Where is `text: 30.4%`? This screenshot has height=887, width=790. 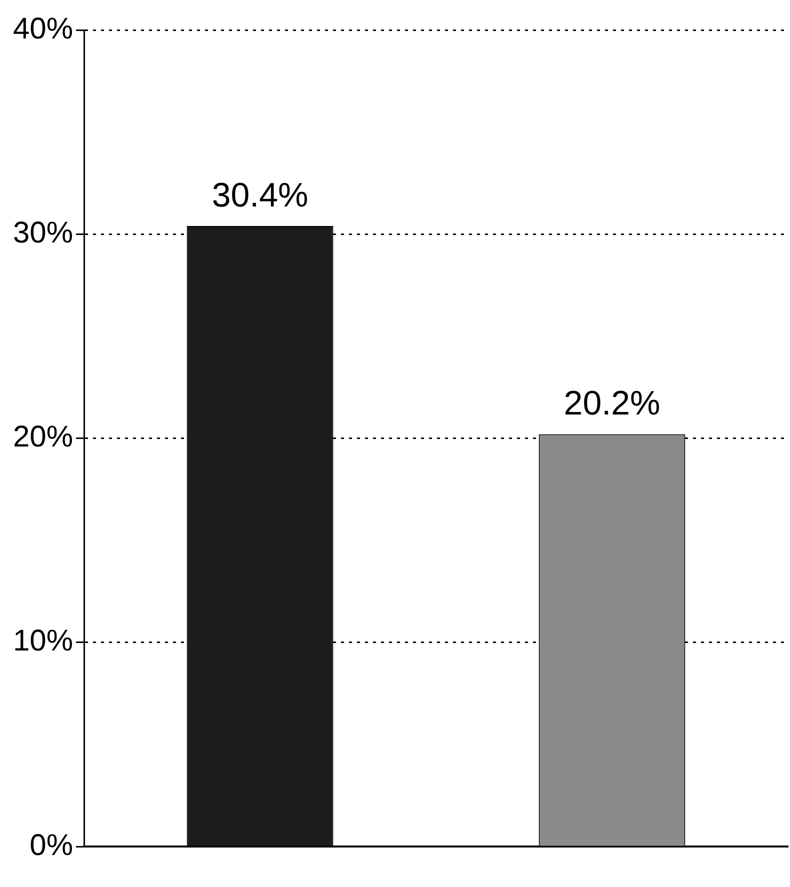 text: 30.4% is located at coordinates (260, 195).